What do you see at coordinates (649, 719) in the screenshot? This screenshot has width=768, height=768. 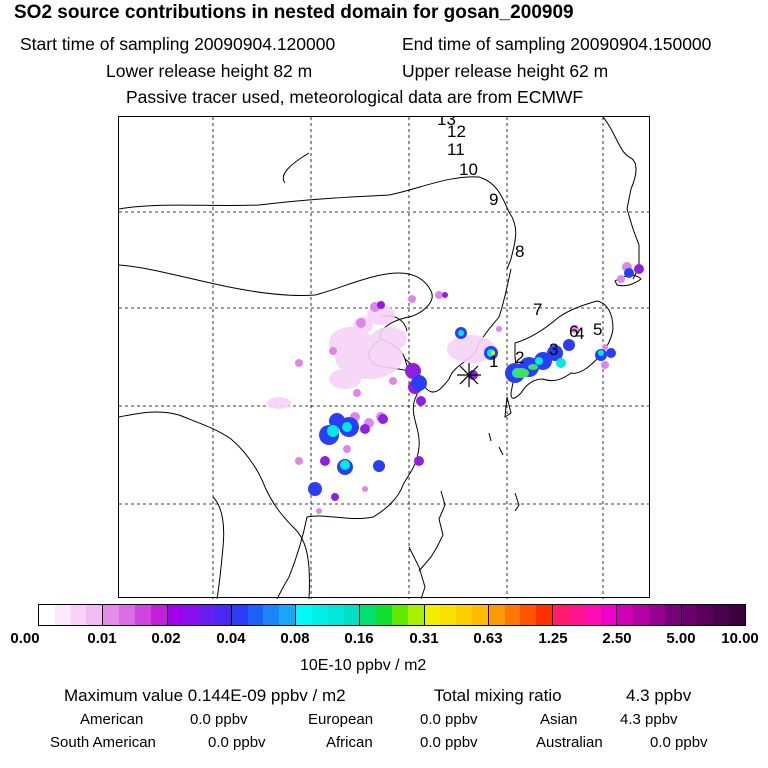 I see `asian-value: 4.3 ppbv` at bounding box center [649, 719].